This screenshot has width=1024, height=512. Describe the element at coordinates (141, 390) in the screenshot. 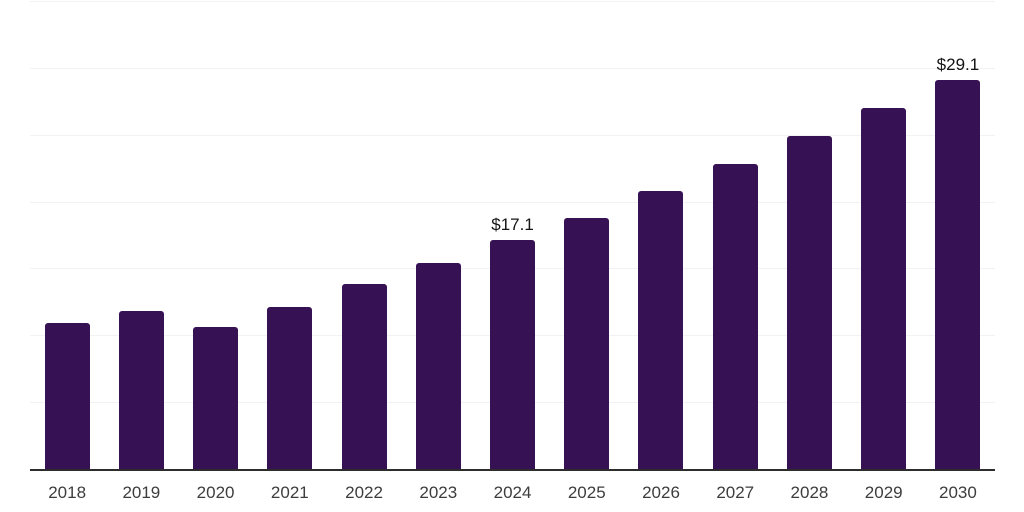

I see `bar-2019` at that location.